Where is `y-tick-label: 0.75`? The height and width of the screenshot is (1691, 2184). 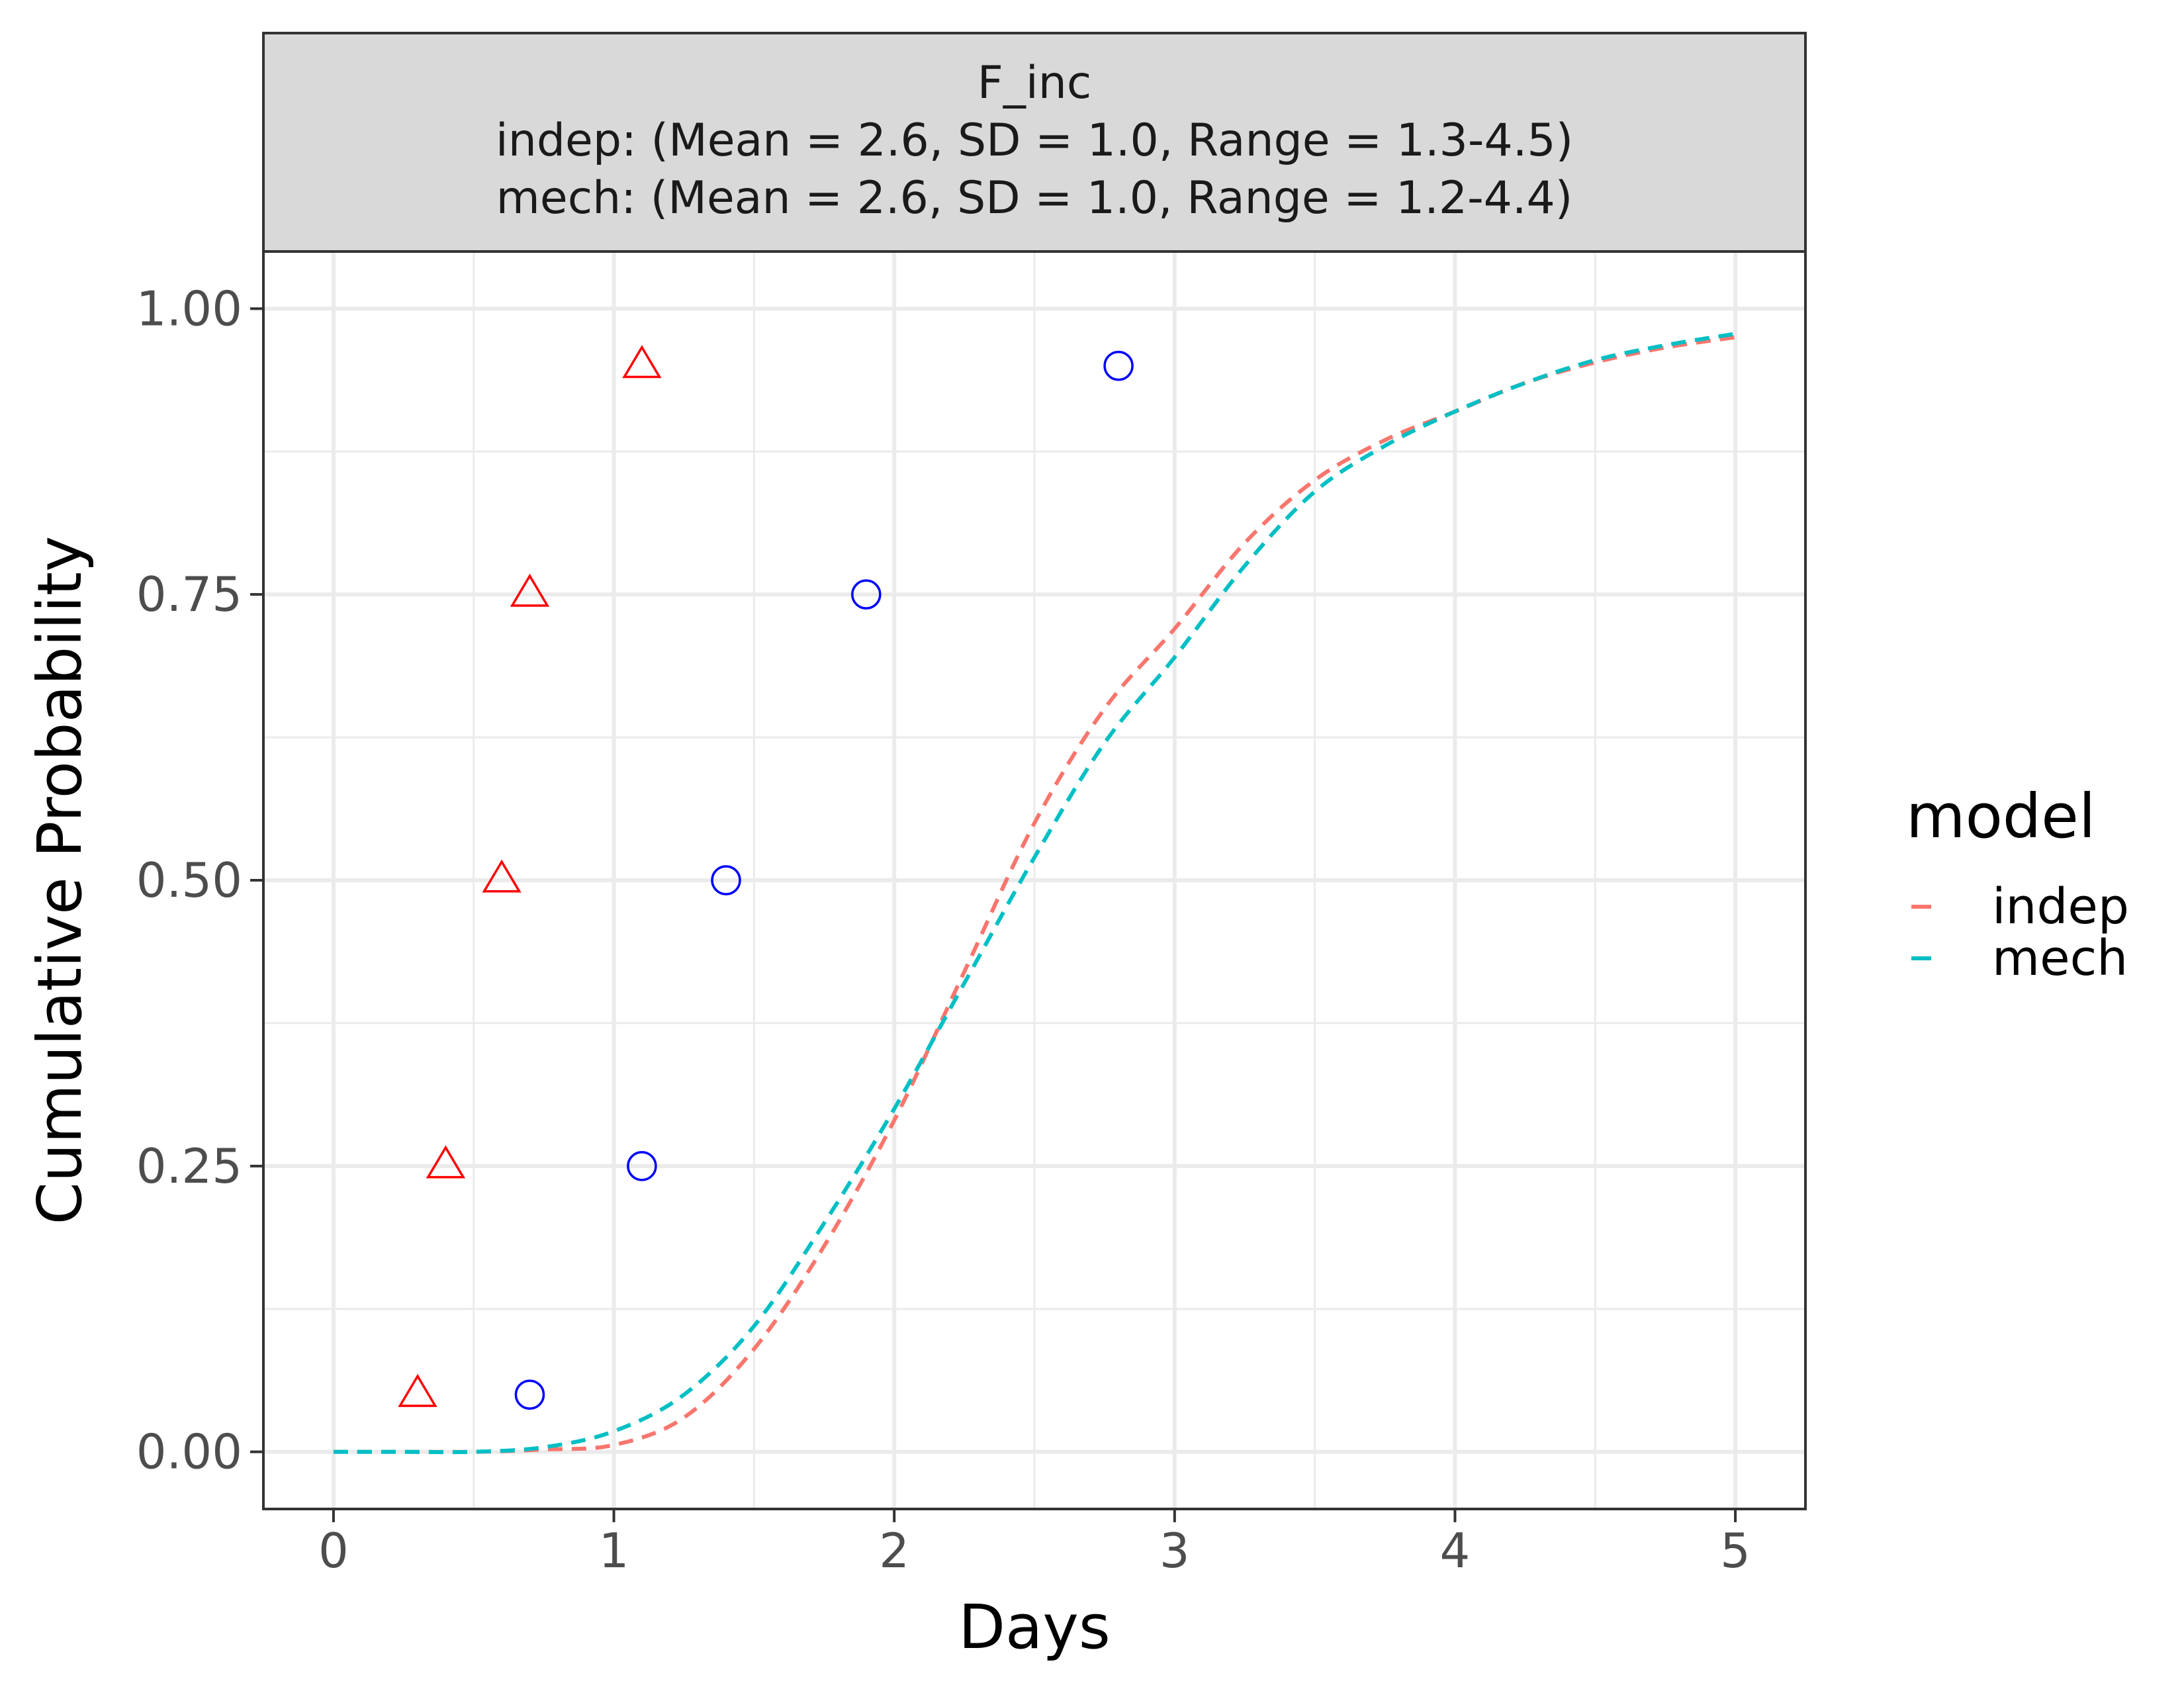
y-tick-label: 0.75 is located at coordinates (189, 594).